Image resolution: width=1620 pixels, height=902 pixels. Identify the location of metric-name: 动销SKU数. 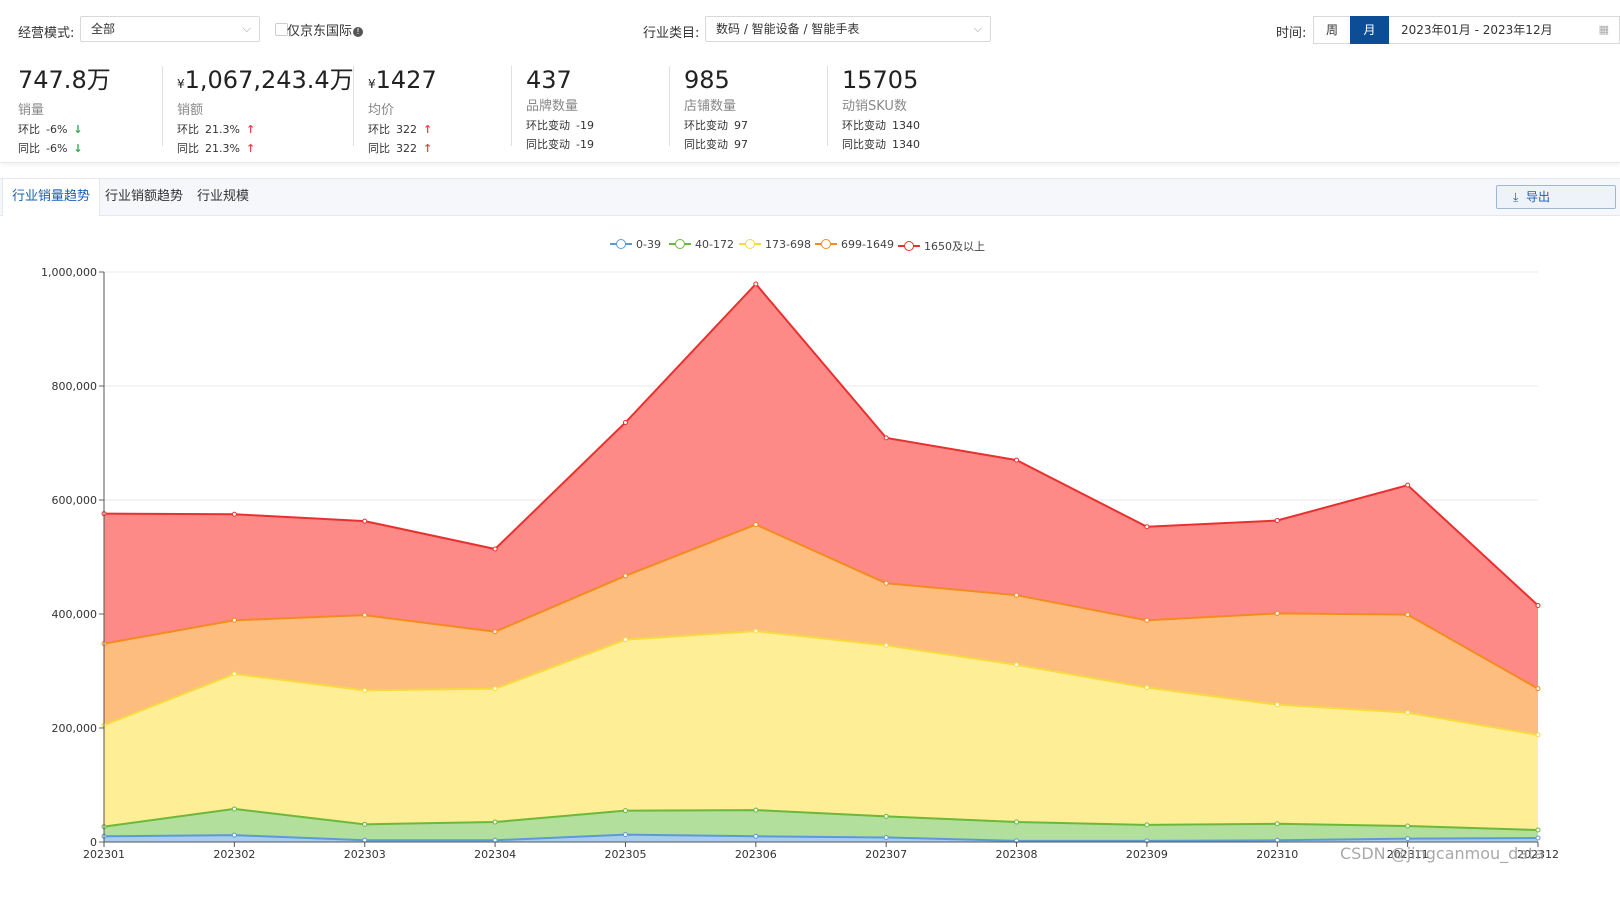
(874, 106).